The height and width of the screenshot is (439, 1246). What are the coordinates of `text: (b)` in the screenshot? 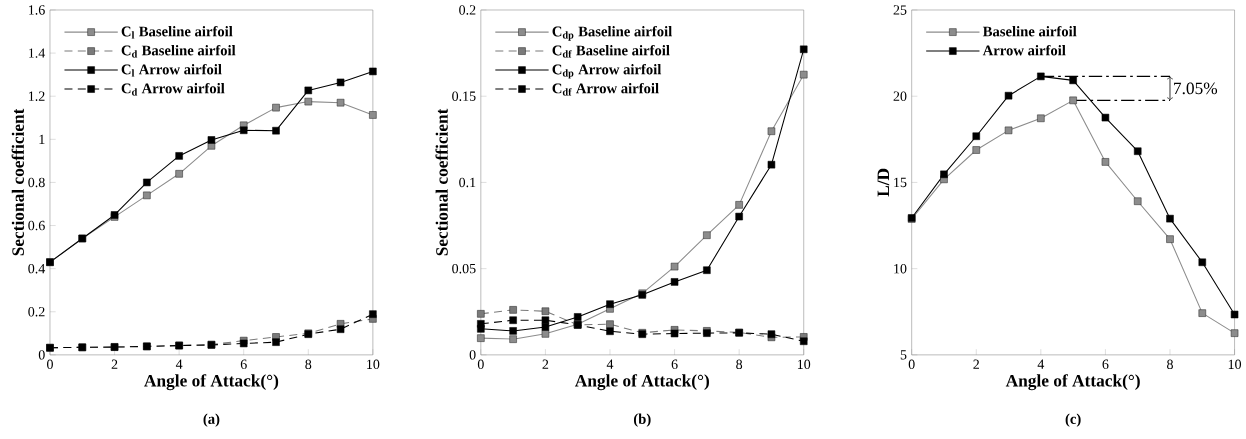 It's located at (642, 420).